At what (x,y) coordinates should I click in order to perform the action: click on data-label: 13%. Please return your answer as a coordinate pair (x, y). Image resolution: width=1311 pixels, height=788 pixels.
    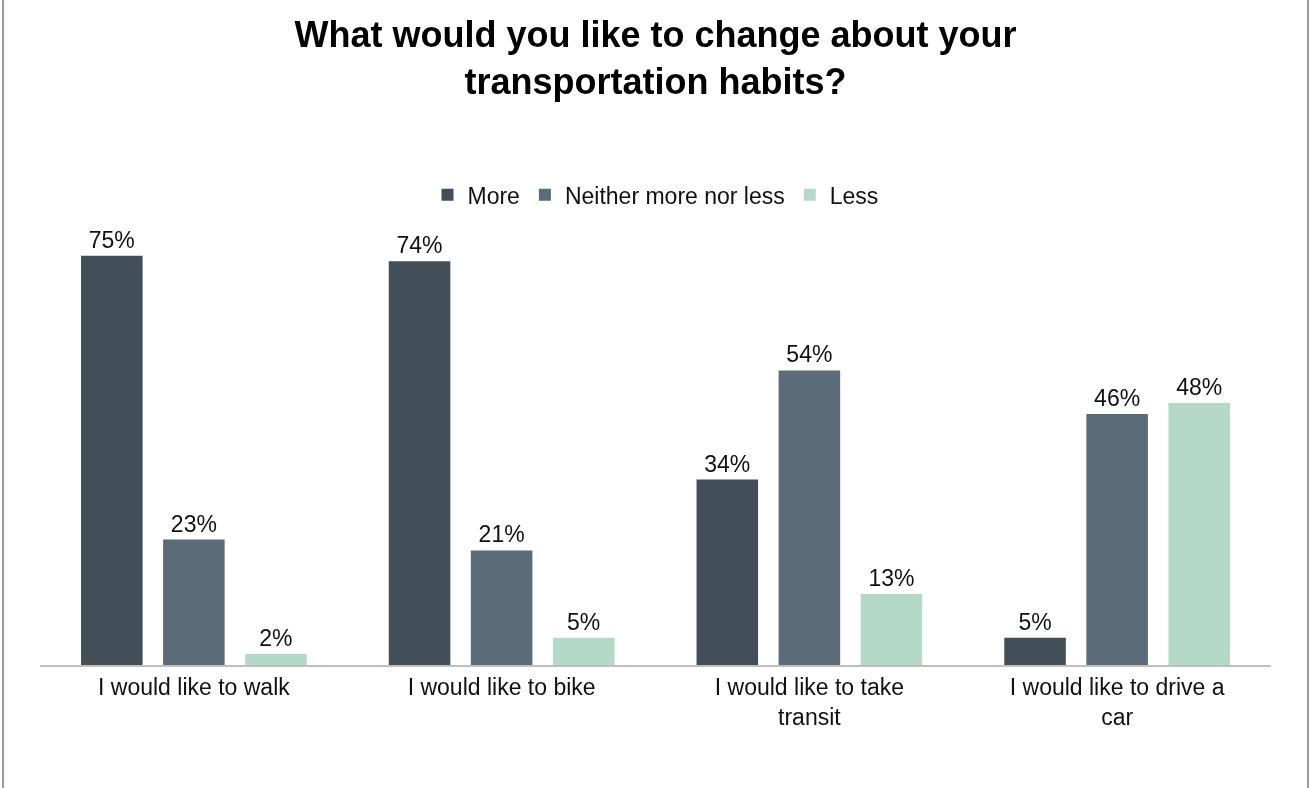
    Looking at the image, I should click on (891, 578).